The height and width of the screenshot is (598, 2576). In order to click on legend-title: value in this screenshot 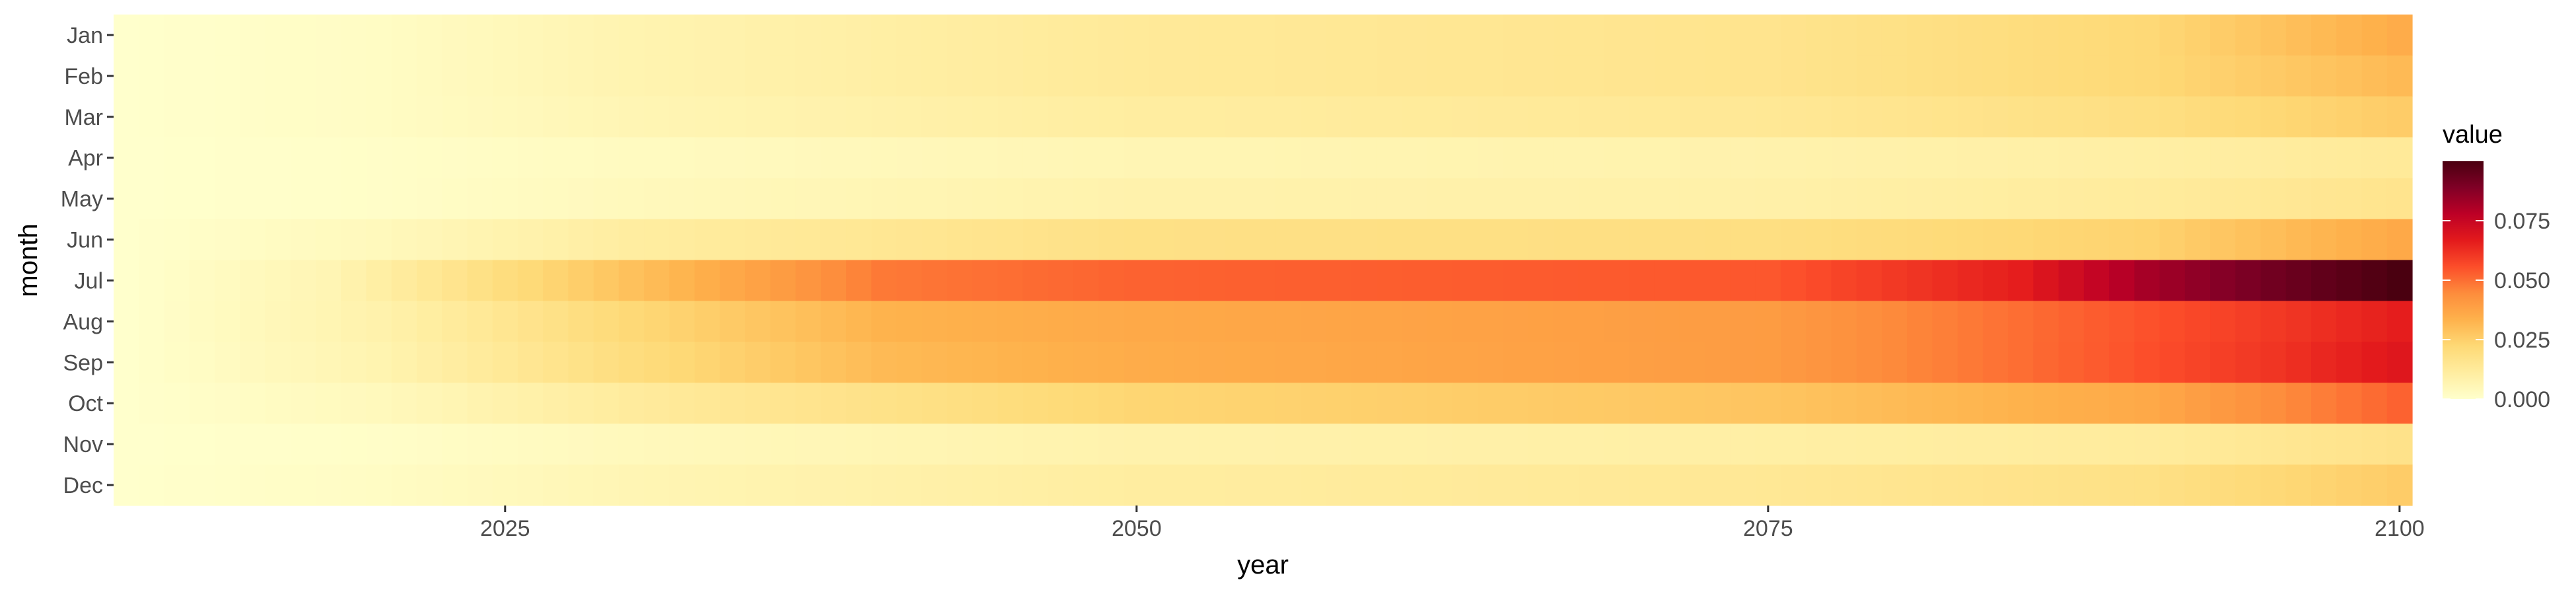, I will do `click(2473, 135)`.